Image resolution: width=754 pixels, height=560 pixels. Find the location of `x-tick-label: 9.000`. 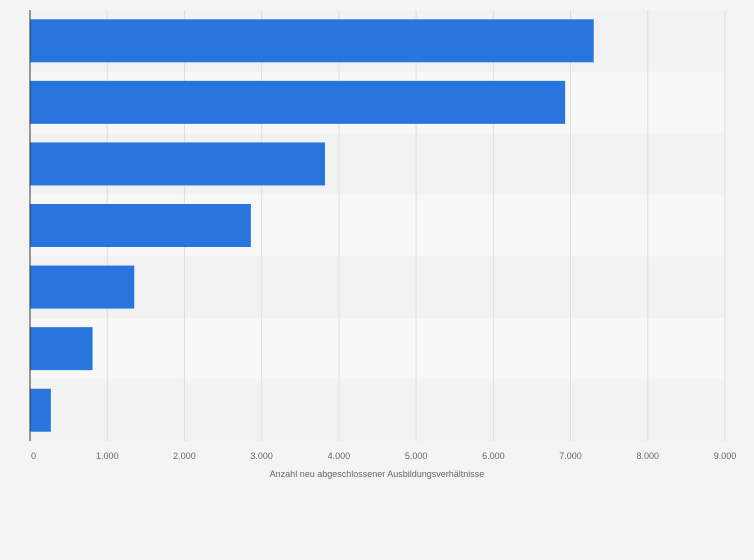

x-tick-label: 9.000 is located at coordinates (725, 456).